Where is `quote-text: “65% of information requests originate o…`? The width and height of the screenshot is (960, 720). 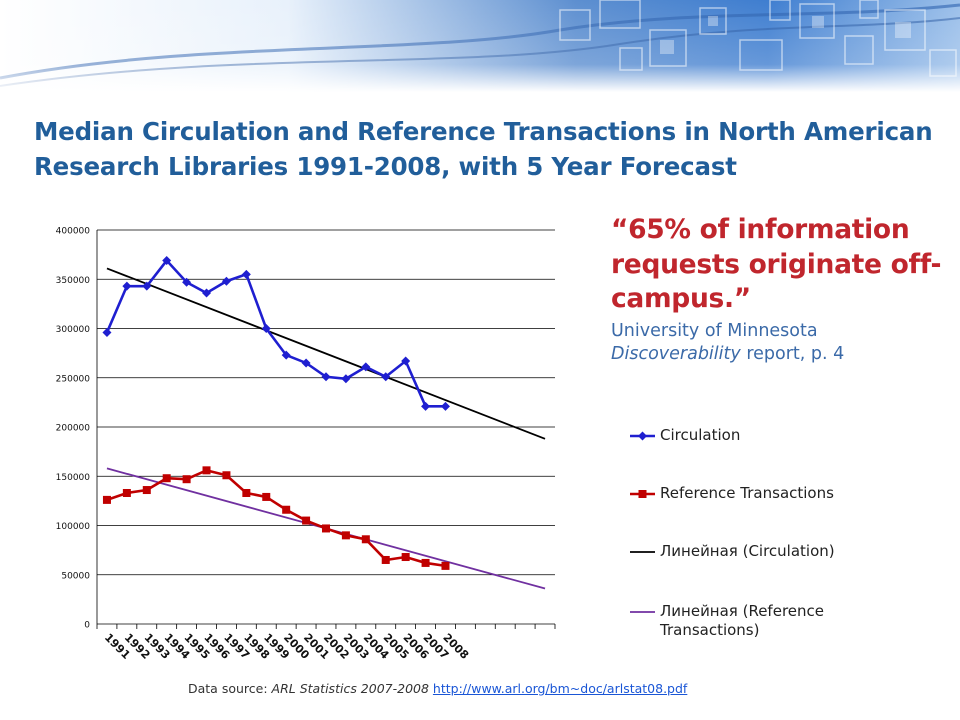
quote-text: “65% of information requests originate o… is located at coordinates (776, 264).